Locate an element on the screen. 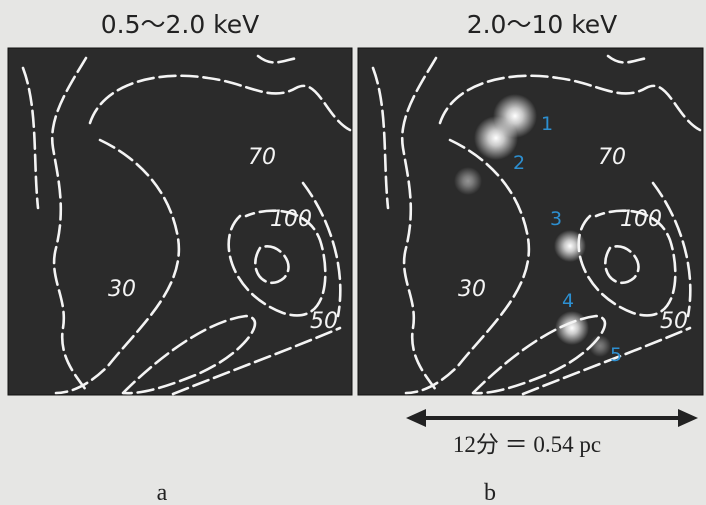 The width and height of the screenshot is (706, 505). source-label: 4 is located at coordinates (568, 301).